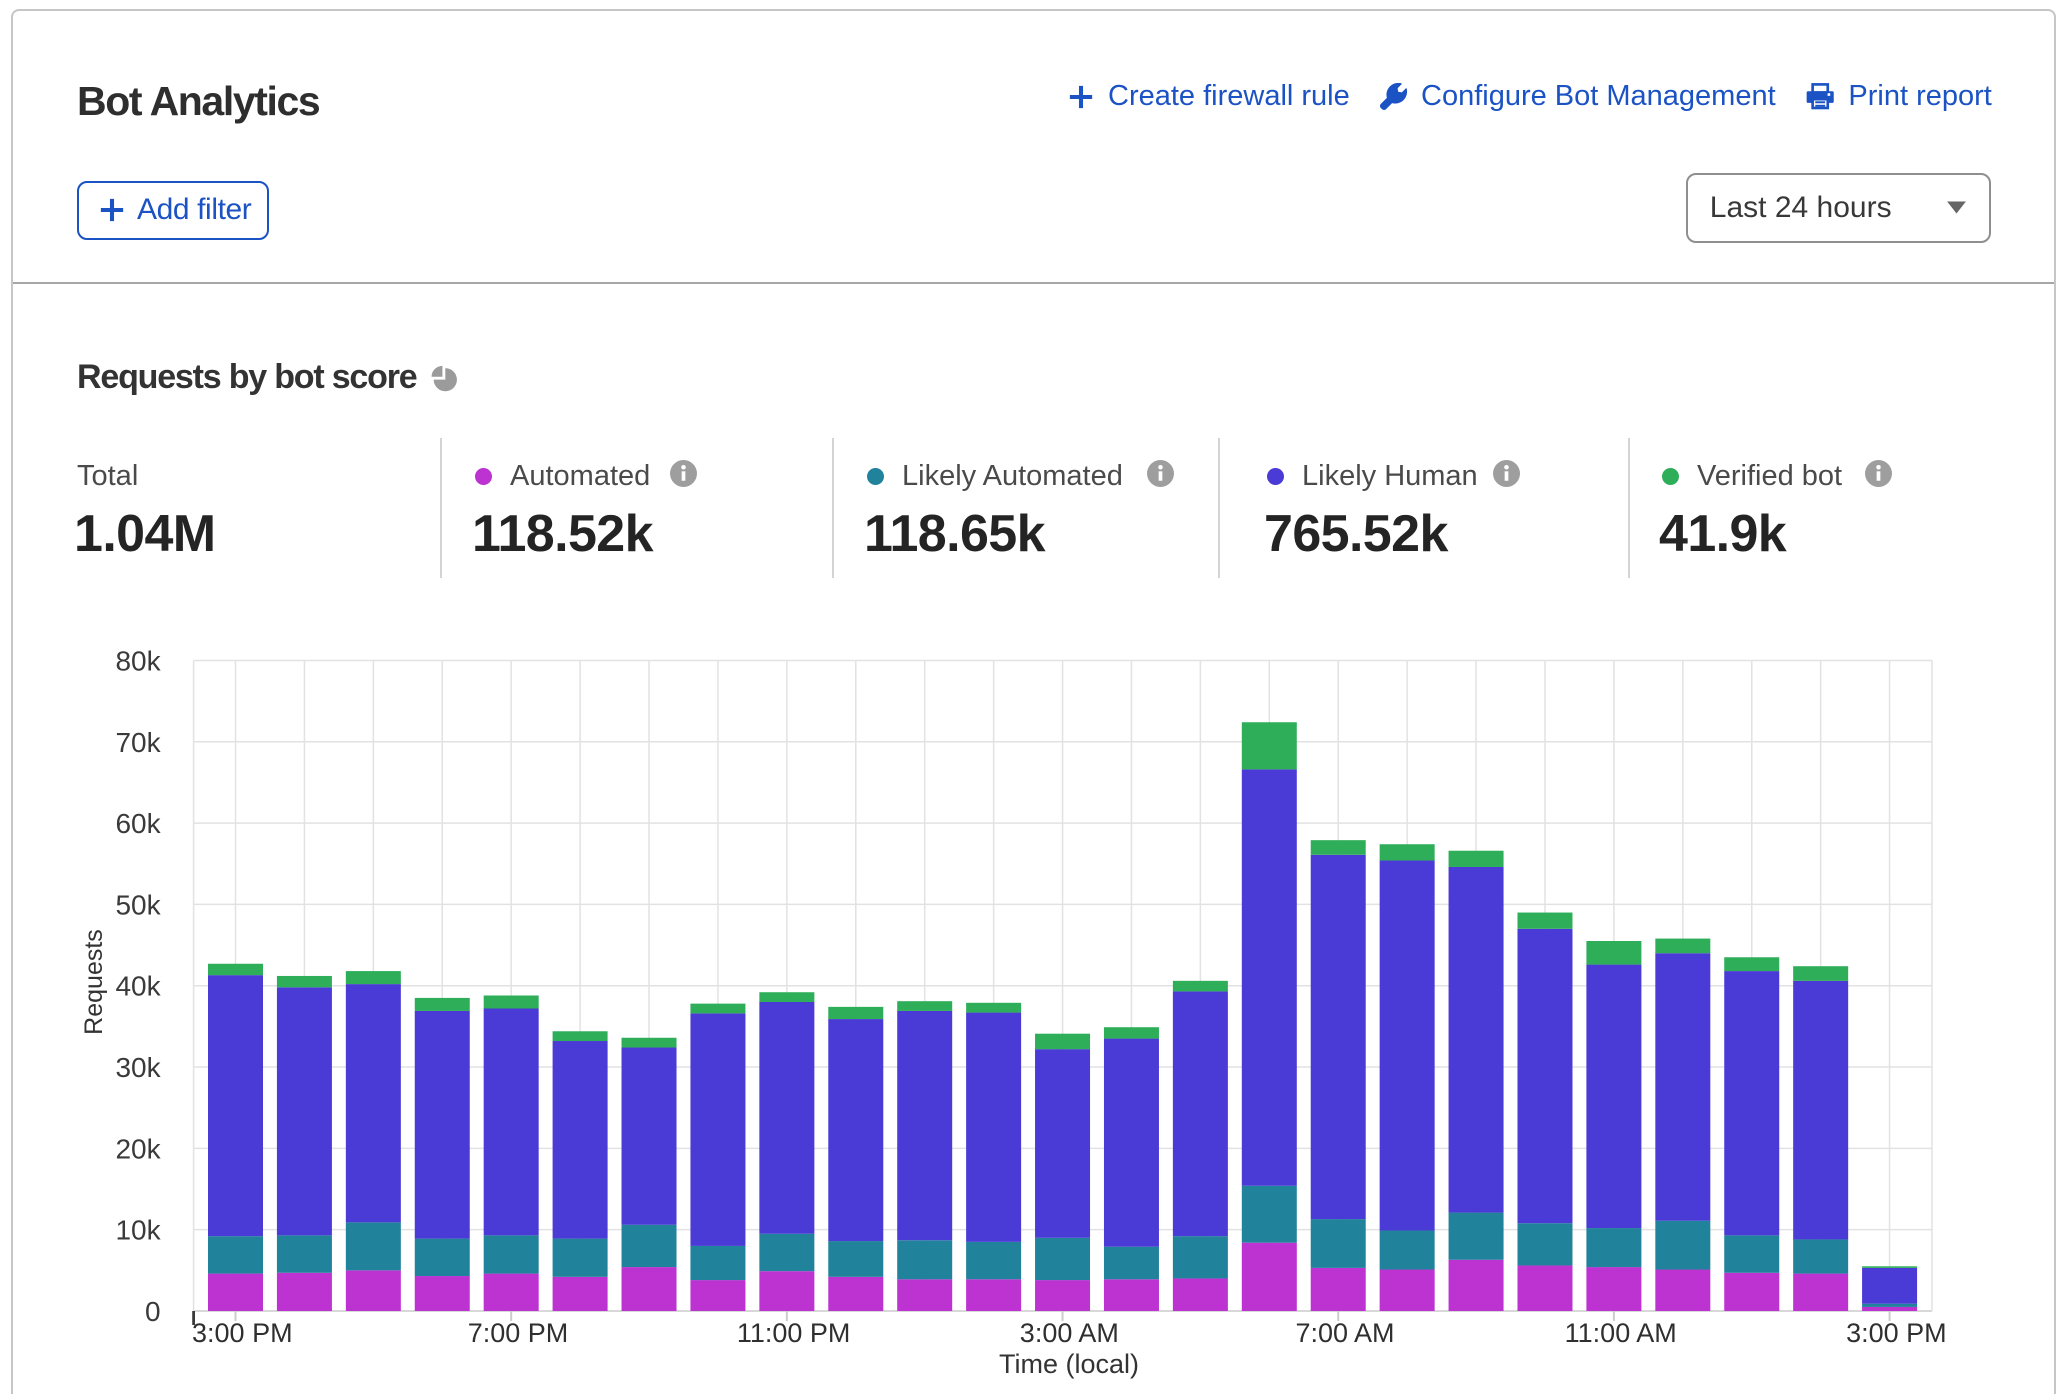  I want to click on svg-text: 40k, so click(138, 986).